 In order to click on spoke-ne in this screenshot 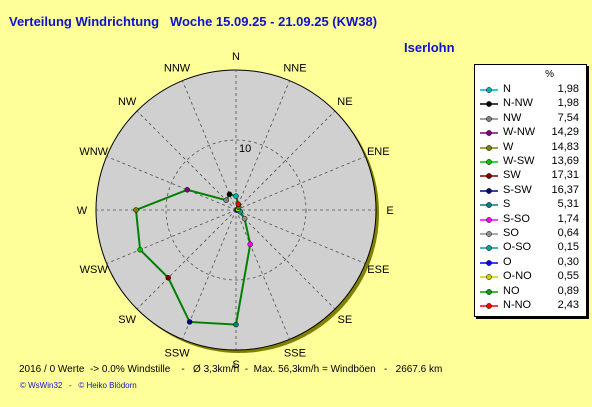, I will do `click(285, 160)`.